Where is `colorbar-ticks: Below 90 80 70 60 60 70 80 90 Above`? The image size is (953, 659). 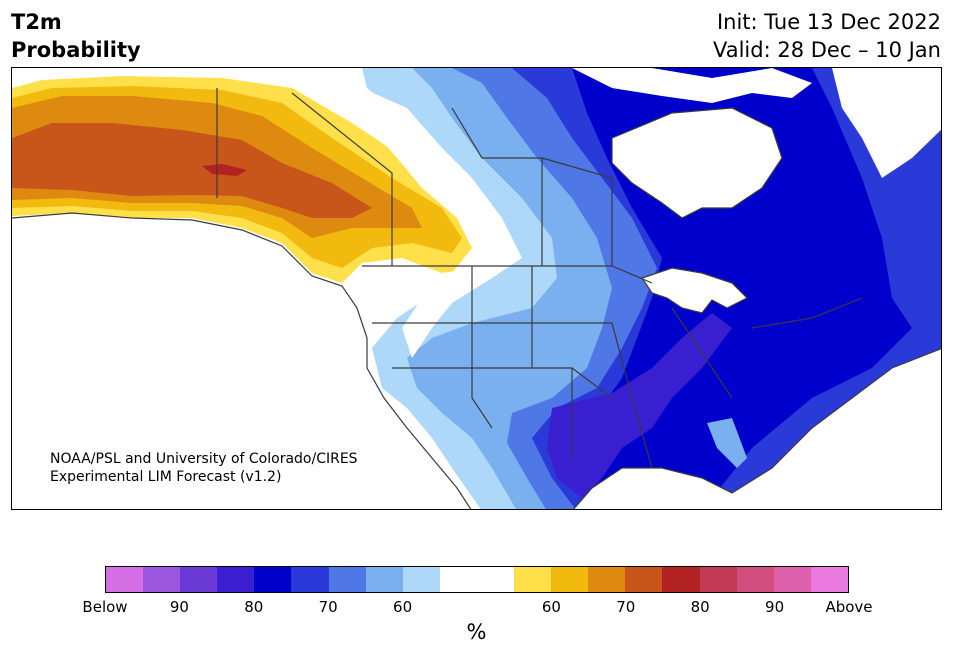
colorbar-ticks: Below 90 80 70 60 60 70 80 90 Above is located at coordinates (477, 608).